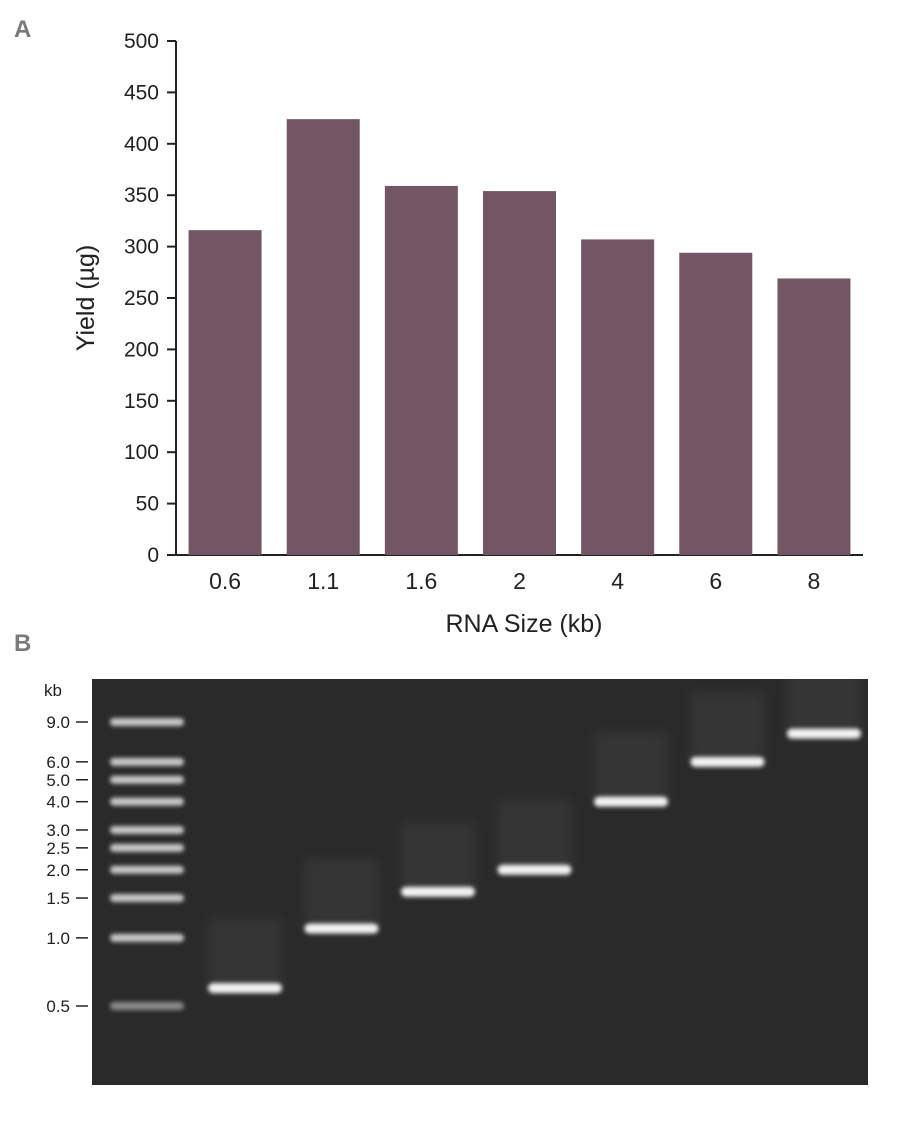 This screenshot has height=1125, width=900. I want to click on sample-band-4kb, so click(631, 801).